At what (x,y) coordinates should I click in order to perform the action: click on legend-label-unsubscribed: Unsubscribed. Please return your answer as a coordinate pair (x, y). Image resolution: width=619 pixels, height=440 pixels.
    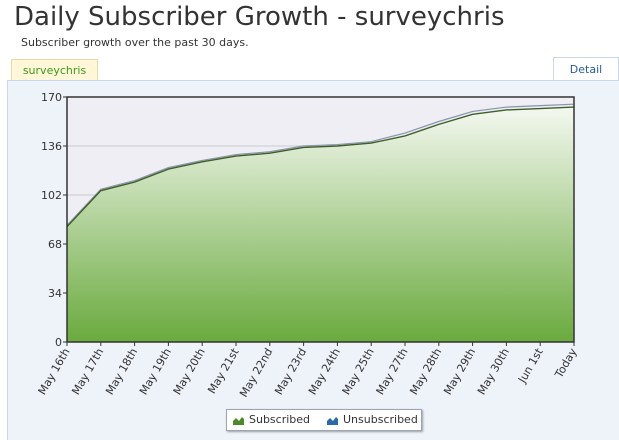
    Looking at the image, I should click on (380, 419).